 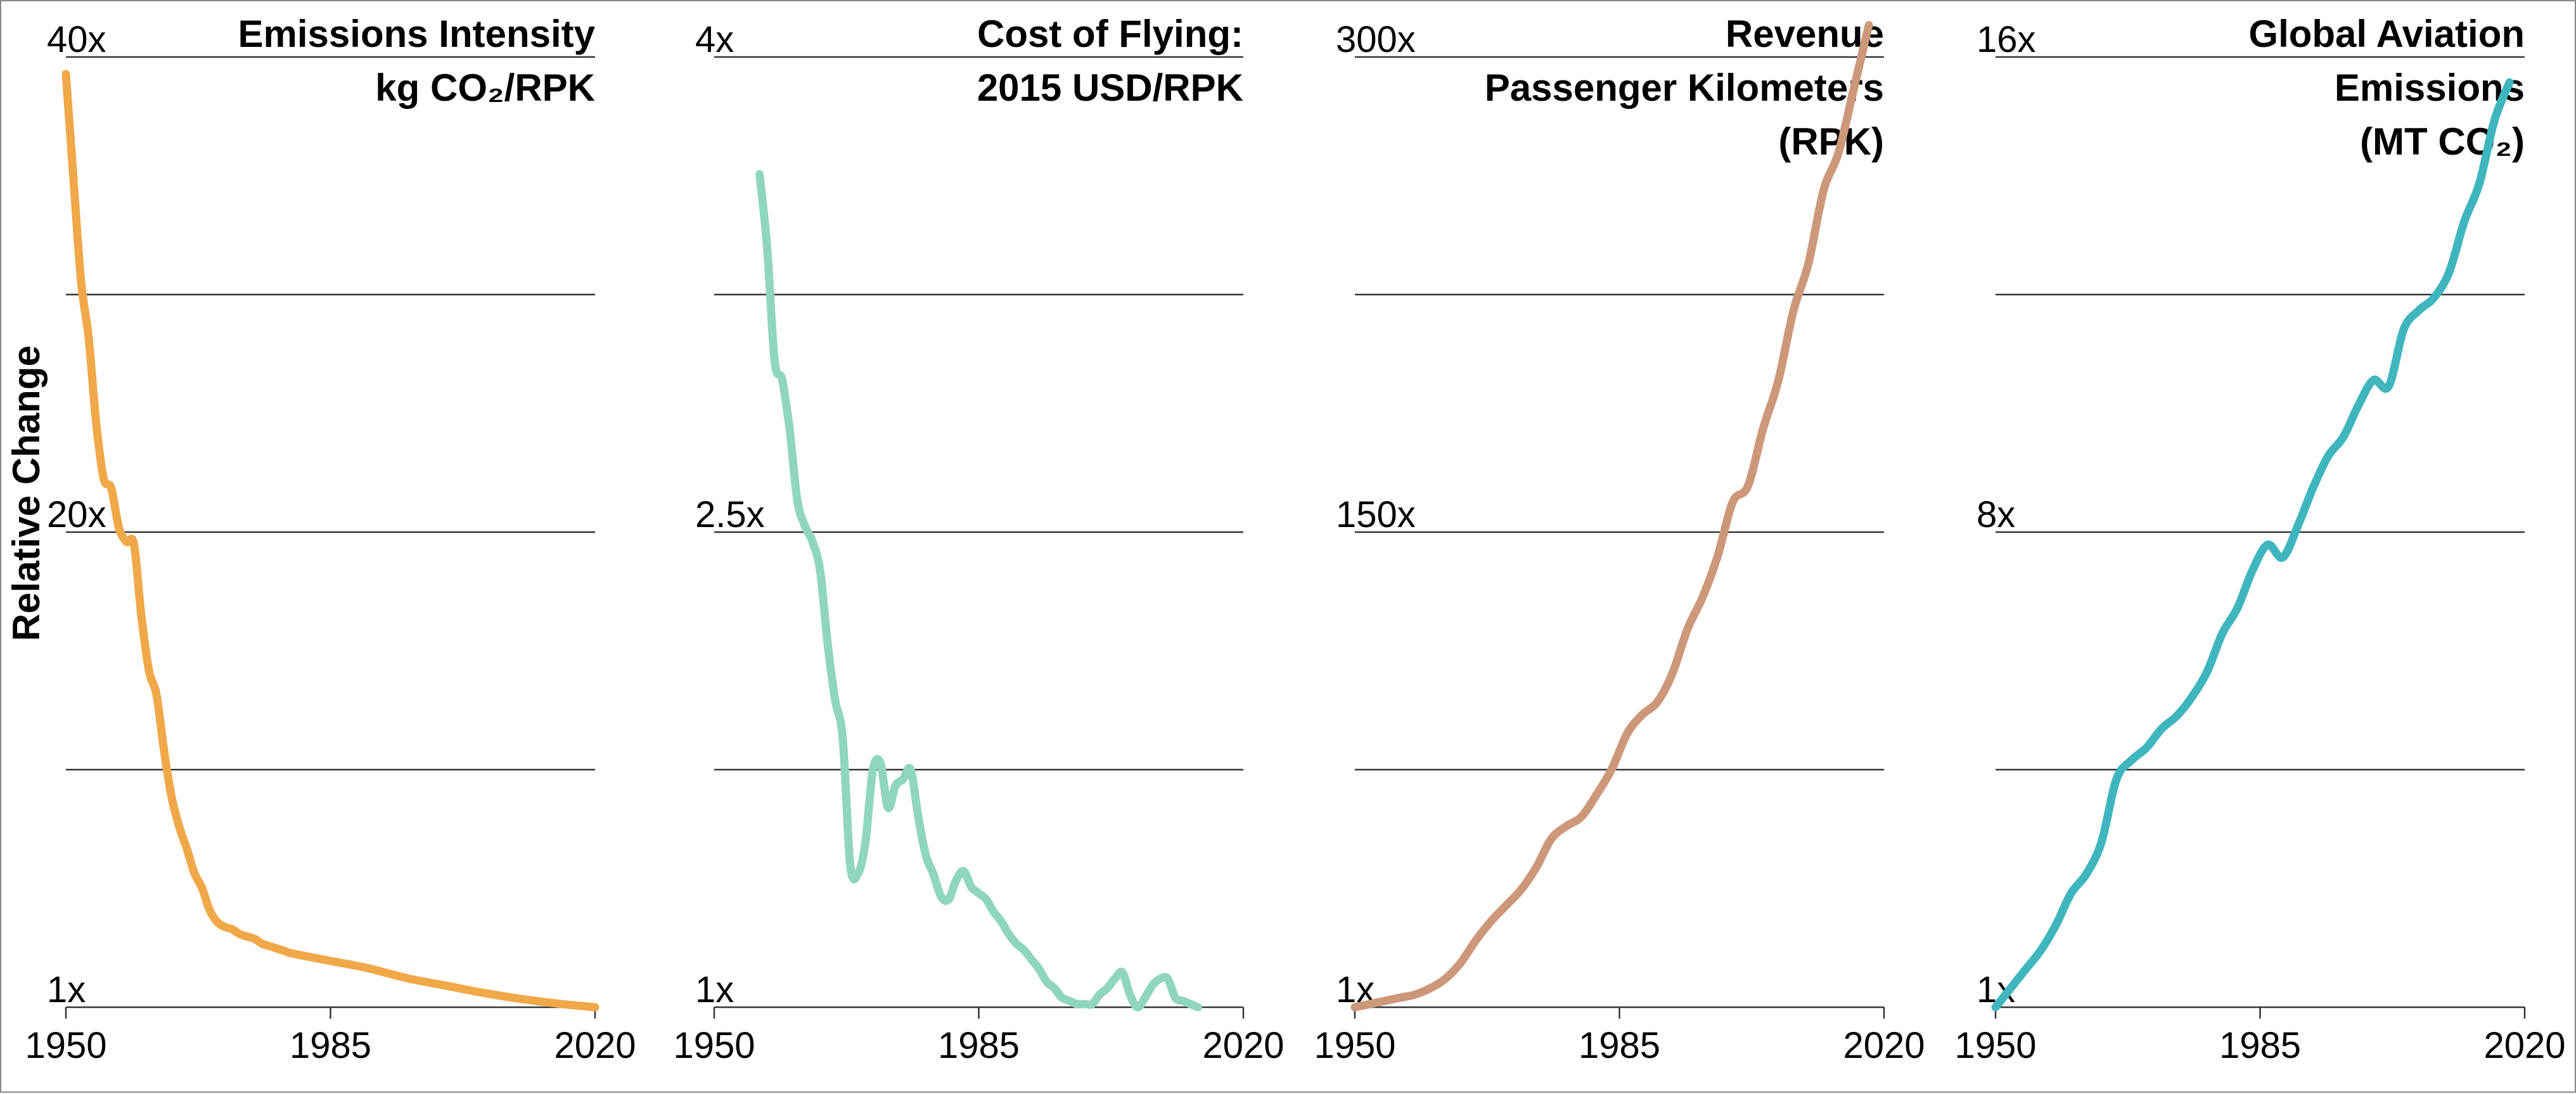 I want to click on panel-title-line: (MT CO₂), so click(x=2442, y=141).